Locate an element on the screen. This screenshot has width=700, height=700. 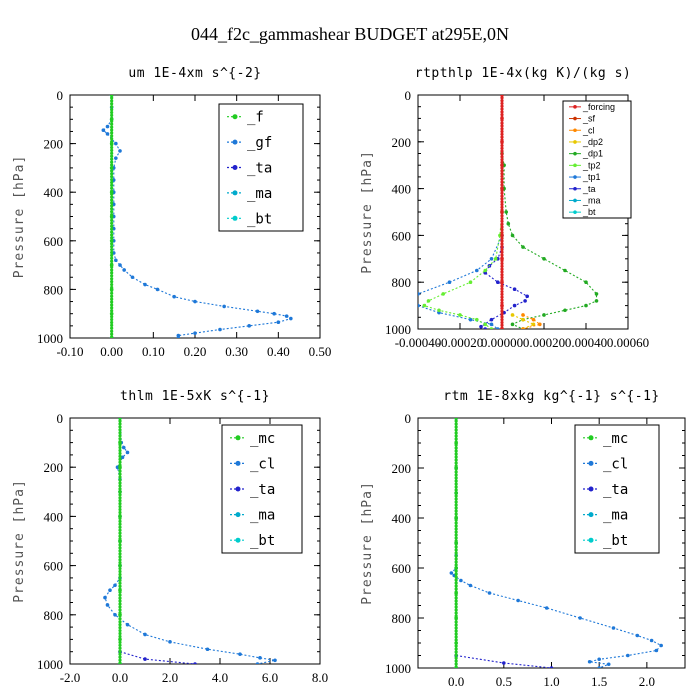
legend-label: _tp2 is located at coordinates (591, 165).